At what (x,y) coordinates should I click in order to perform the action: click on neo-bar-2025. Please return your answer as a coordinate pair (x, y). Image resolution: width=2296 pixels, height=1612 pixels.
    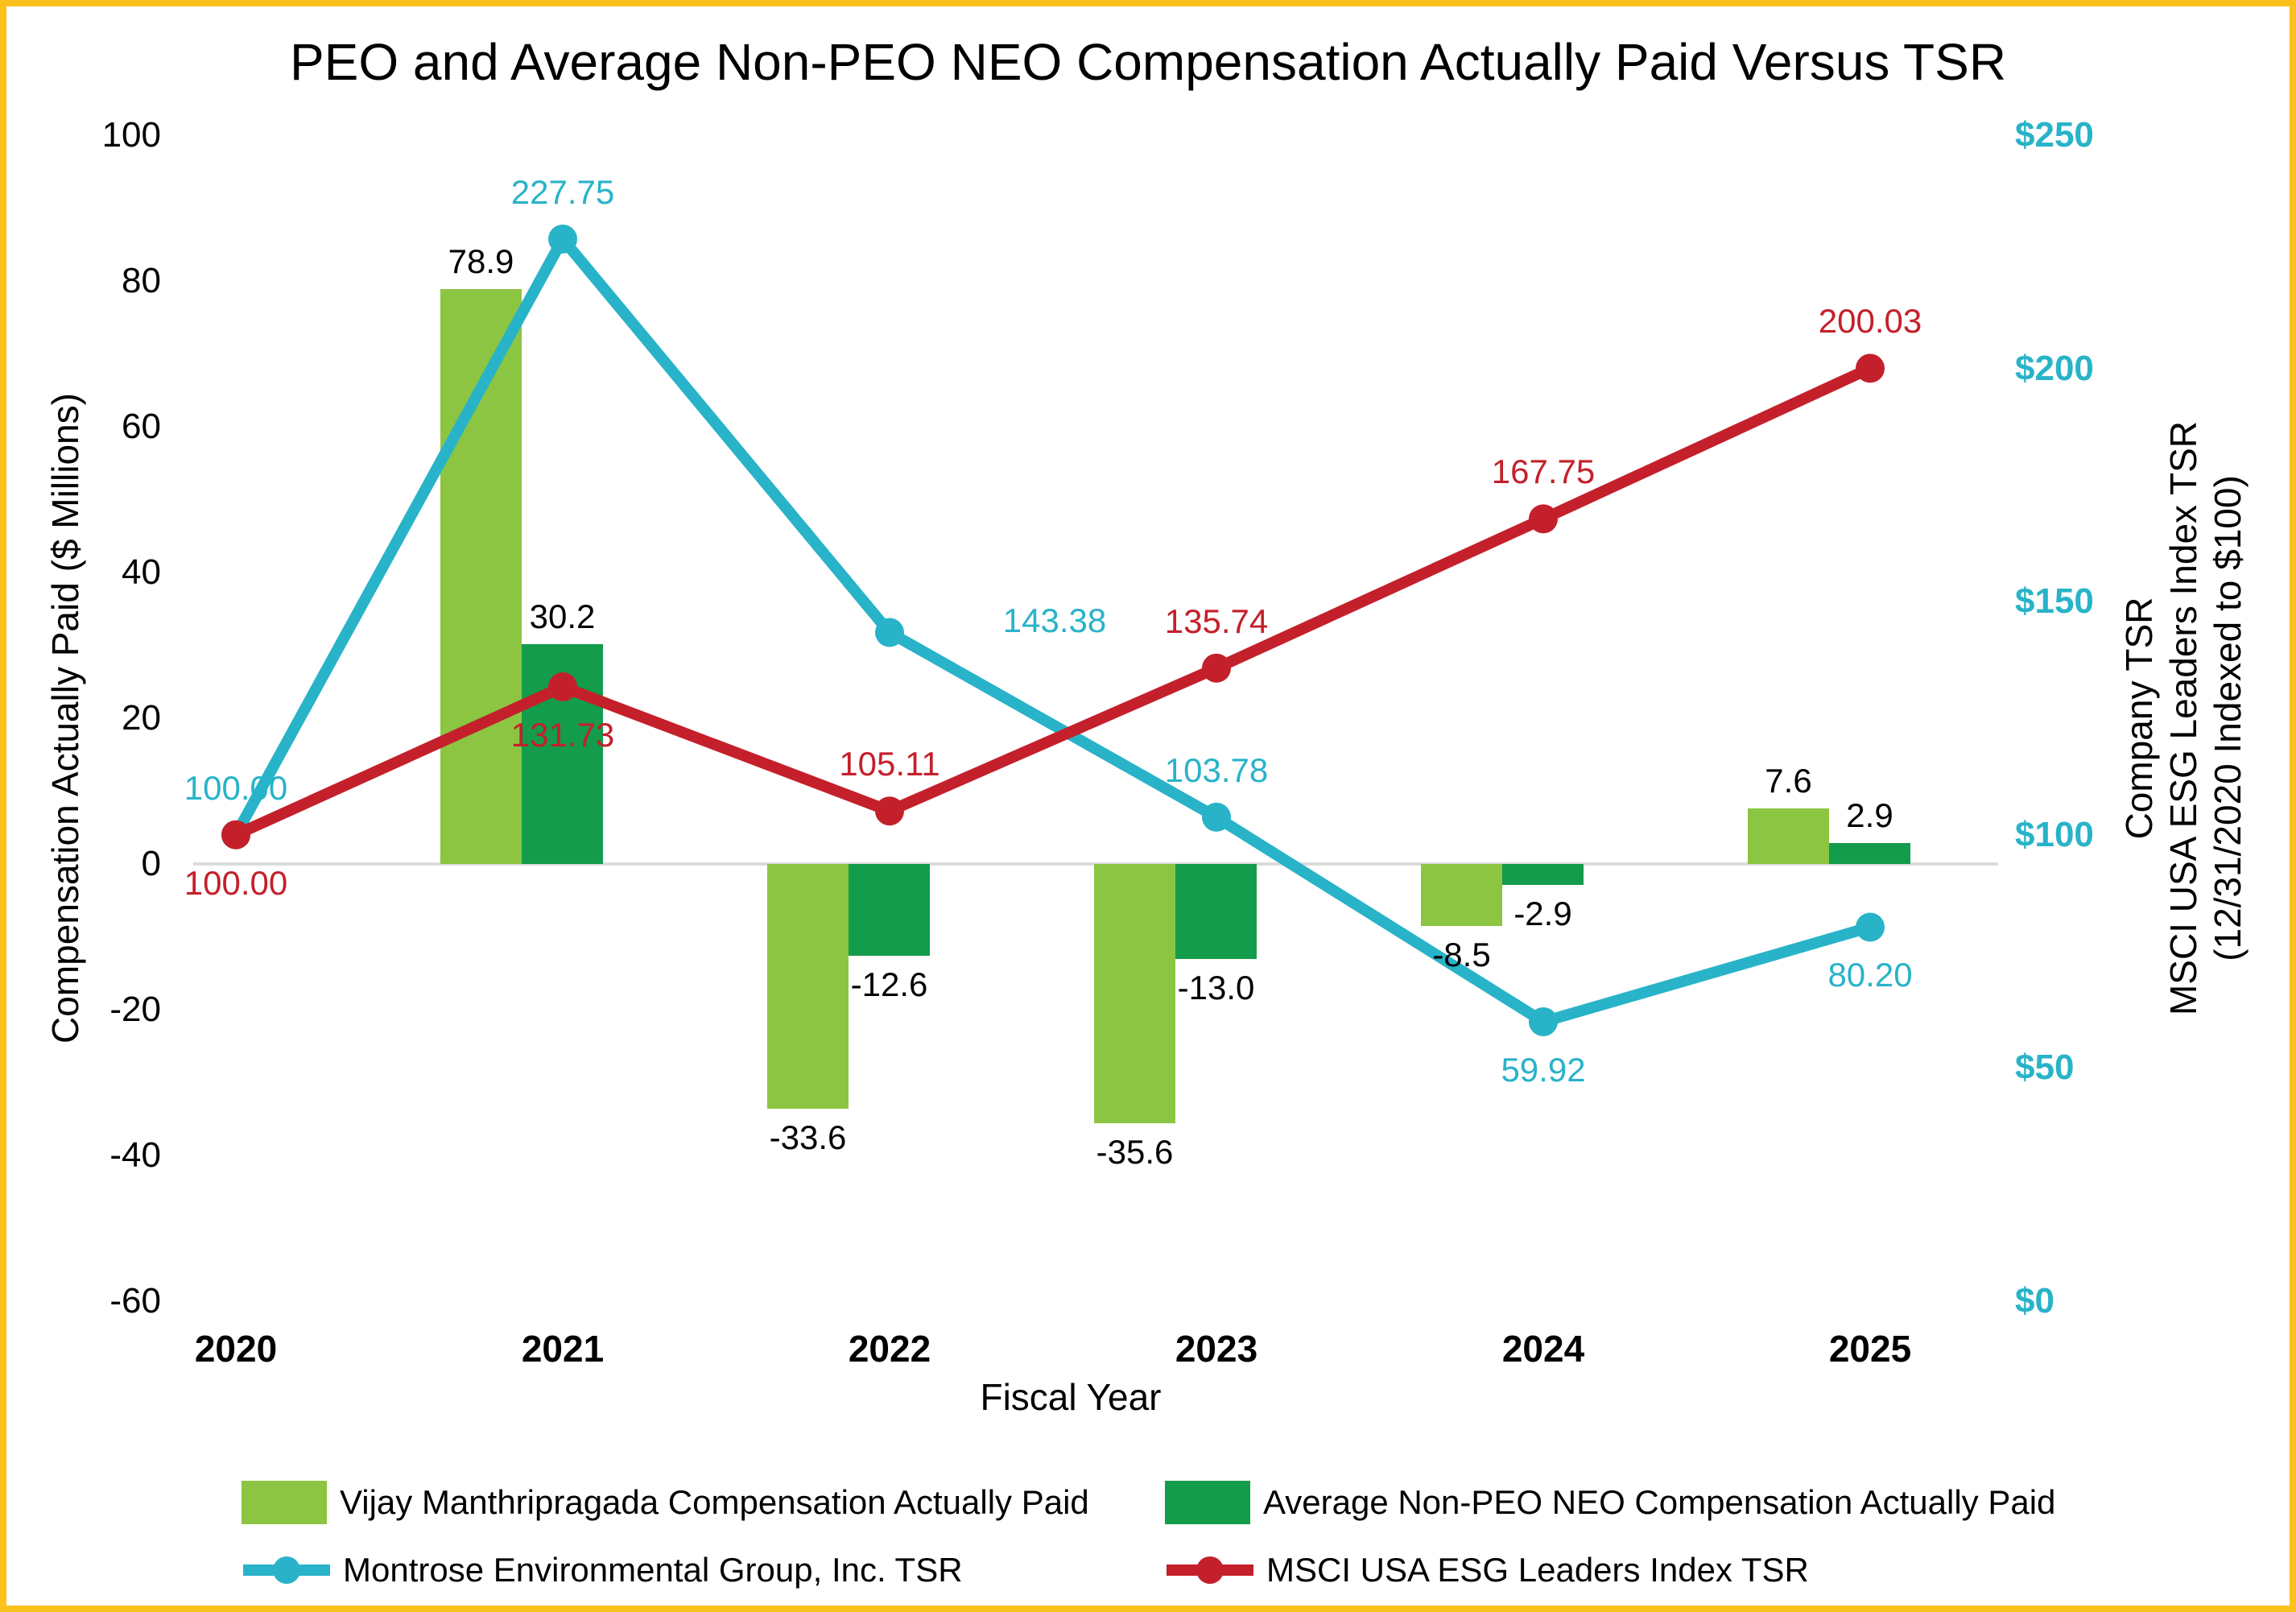
    Looking at the image, I should click on (1869, 853).